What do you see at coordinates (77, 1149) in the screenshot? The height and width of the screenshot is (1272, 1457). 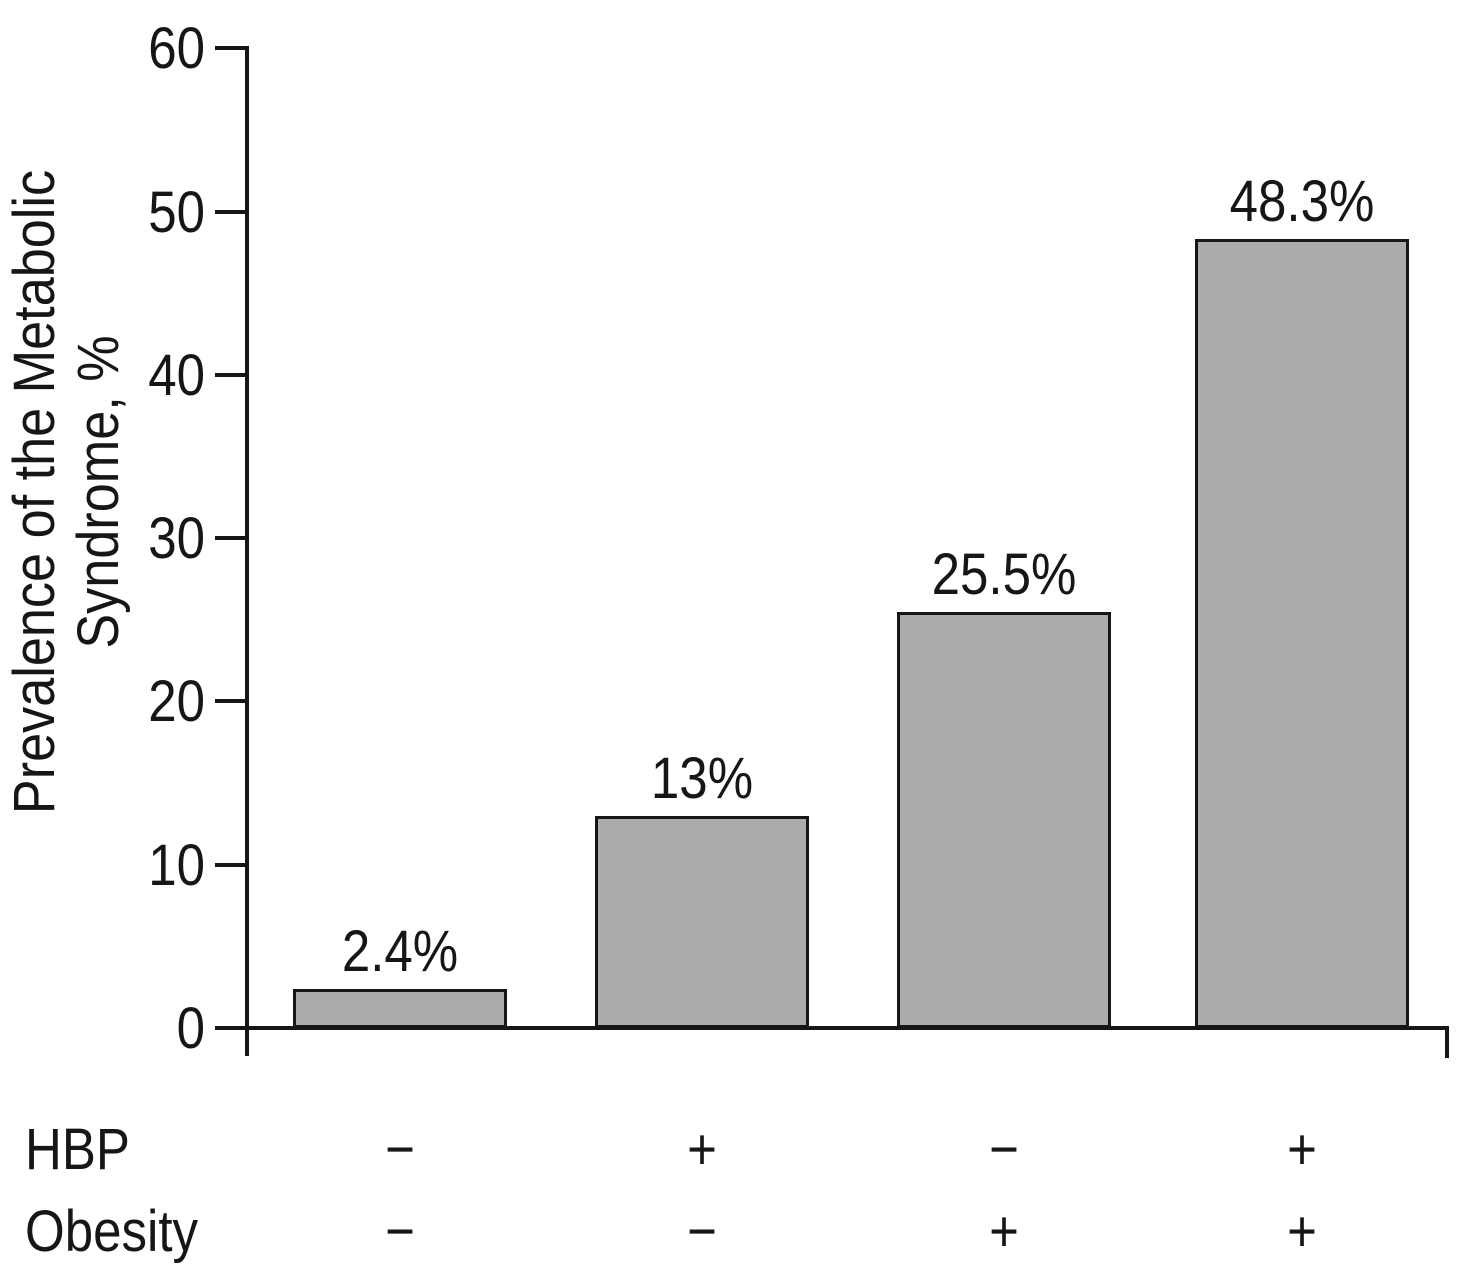 I see `hbp-row-label: HBP` at bounding box center [77, 1149].